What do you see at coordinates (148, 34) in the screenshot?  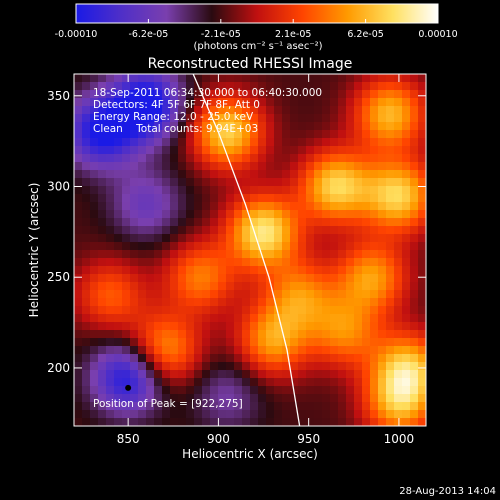 I see `colorbar-tick-label: -6.2e-05` at bounding box center [148, 34].